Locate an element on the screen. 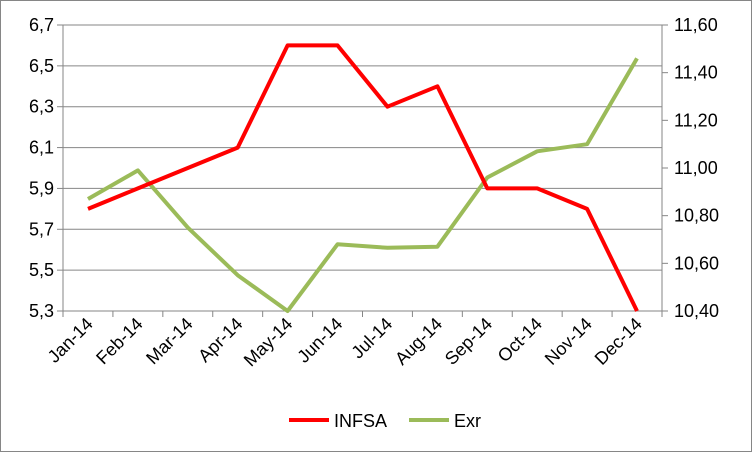 The width and height of the screenshot is (752, 453). right-tick-label: 10,80 is located at coordinates (696, 216).